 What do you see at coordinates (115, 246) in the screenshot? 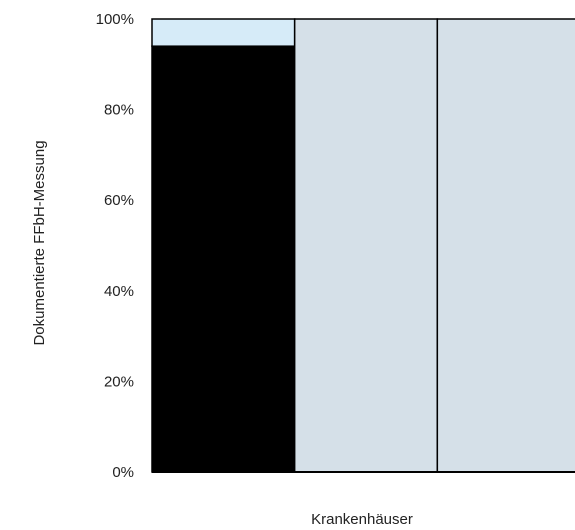
I see `y-tick-labels: 0% 20% 40% 60% 80% 100%` at bounding box center [115, 246].